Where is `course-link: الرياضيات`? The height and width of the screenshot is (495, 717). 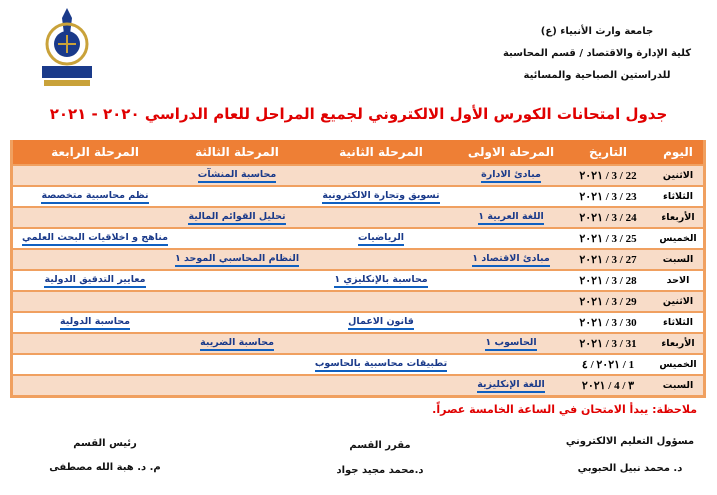 course-link: الرياضيات is located at coordinates (381, 239).